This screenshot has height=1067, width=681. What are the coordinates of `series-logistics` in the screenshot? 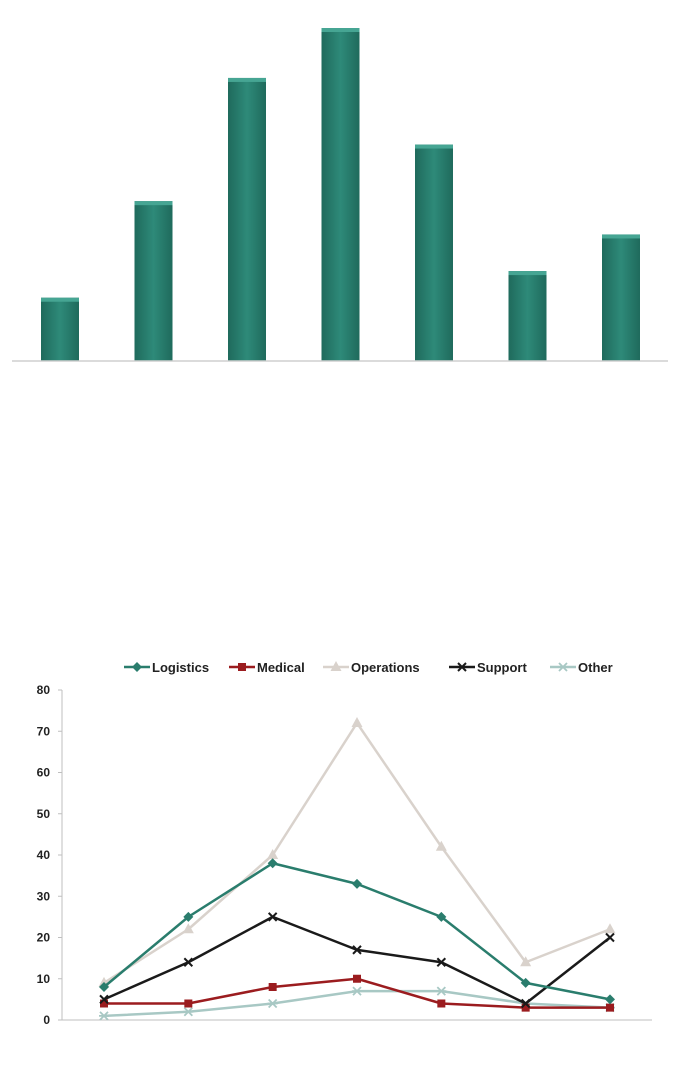 It's located at (357, 931).